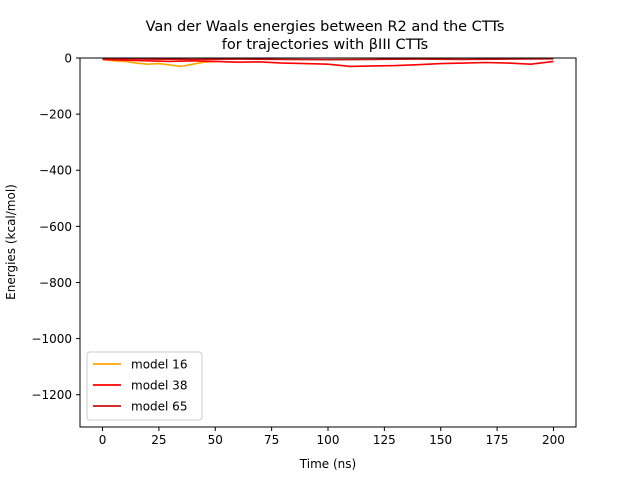 This screenshot has width=640, height=480. I want to click on y-axis-ticks: 0 −200 −400 −600 −800 −1000 −1200, so click(55, 227).